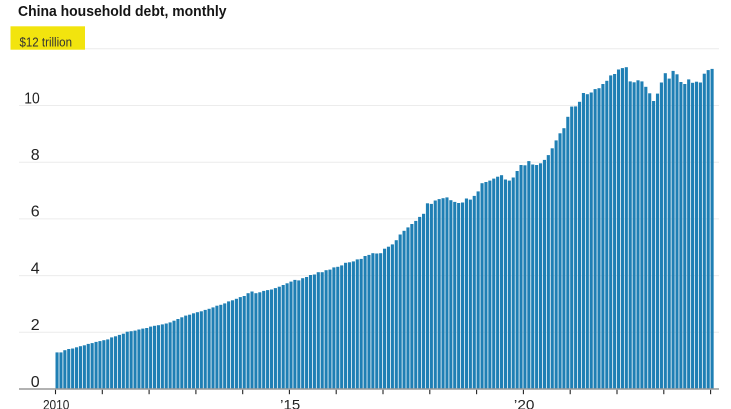  Describe the element at coordinates (46, 42) in the screenshot. I see `svg-text: $12 trillion` at that location.